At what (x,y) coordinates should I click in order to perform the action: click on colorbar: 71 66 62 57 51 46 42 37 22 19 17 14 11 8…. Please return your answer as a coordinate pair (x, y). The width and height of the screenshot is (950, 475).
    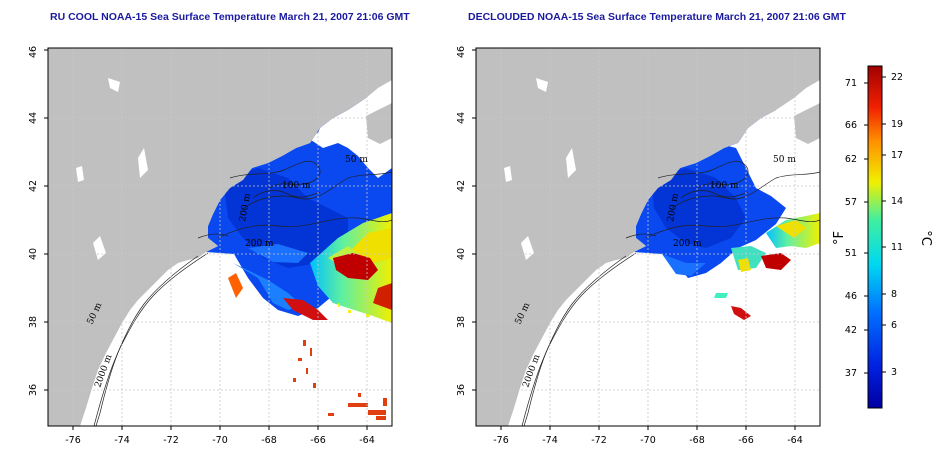
    Looking at the image, I should click on (882, 237).